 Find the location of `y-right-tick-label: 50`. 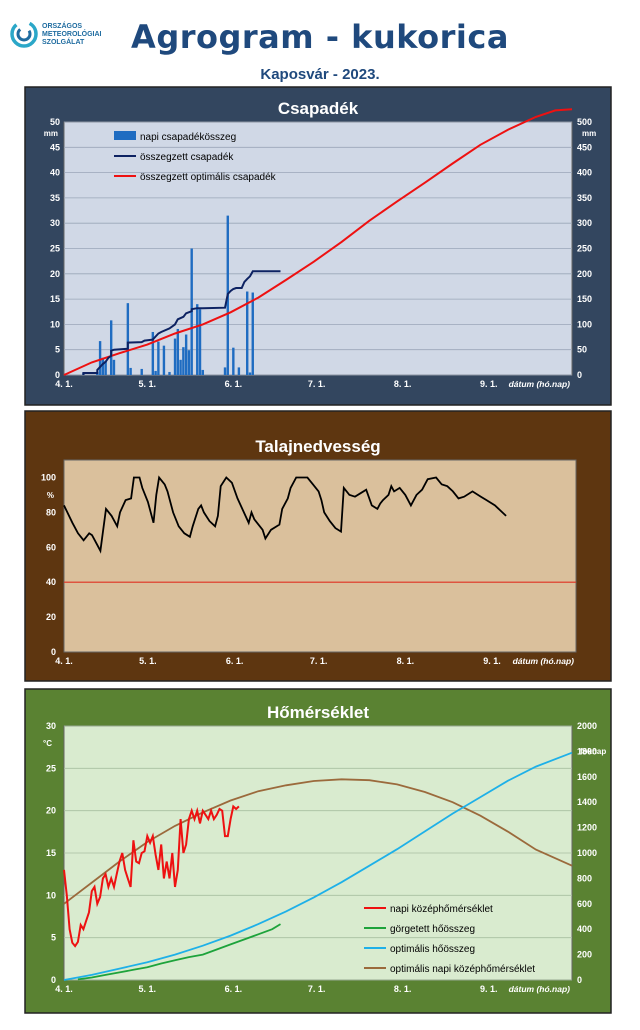

y-right-tick-label: 50 is located at coordinates (582, 350).